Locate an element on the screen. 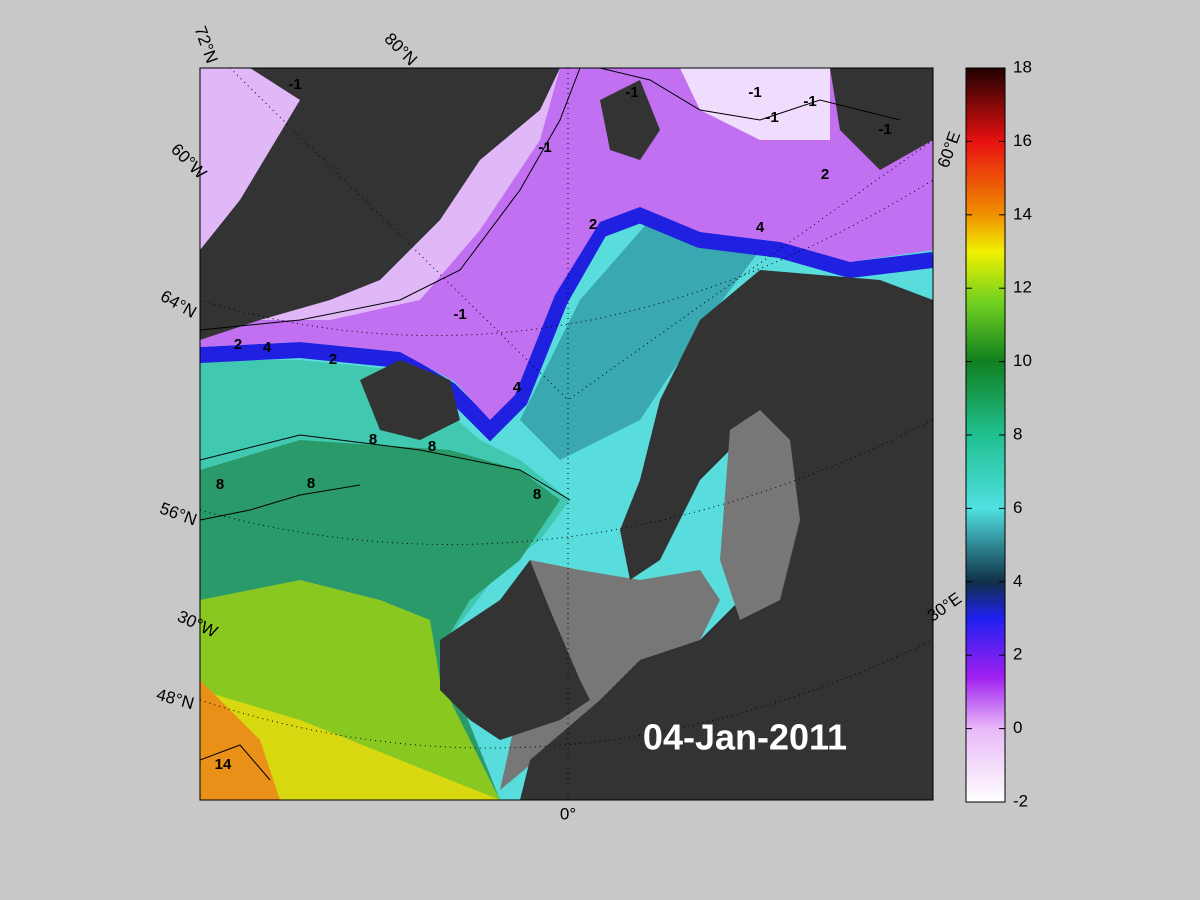 The image size is (1200, 900). land-arctic is located at coordinates (881, 119).